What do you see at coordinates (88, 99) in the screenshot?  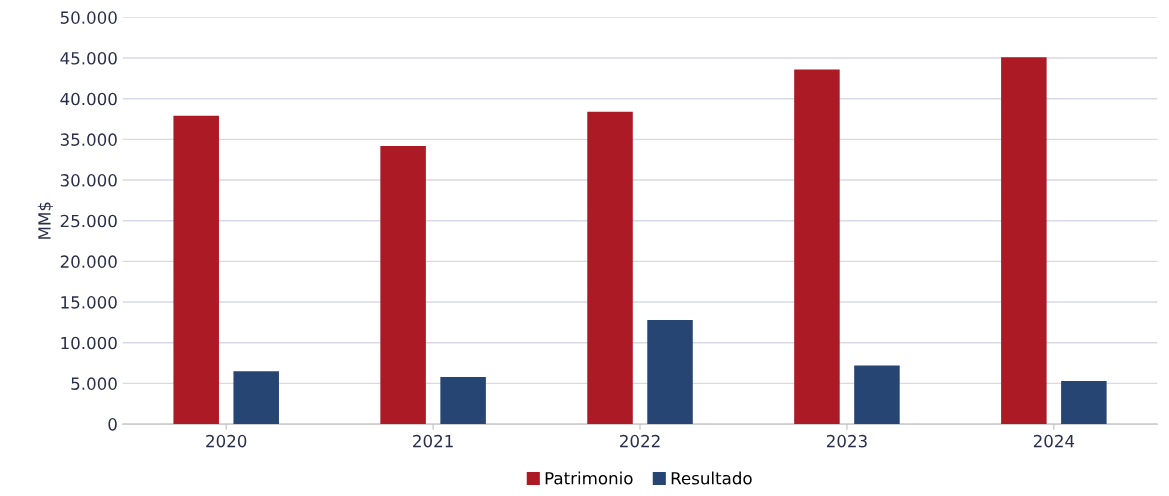 I see `y-tick-label: 40.000` at bounding box center [88, 99].